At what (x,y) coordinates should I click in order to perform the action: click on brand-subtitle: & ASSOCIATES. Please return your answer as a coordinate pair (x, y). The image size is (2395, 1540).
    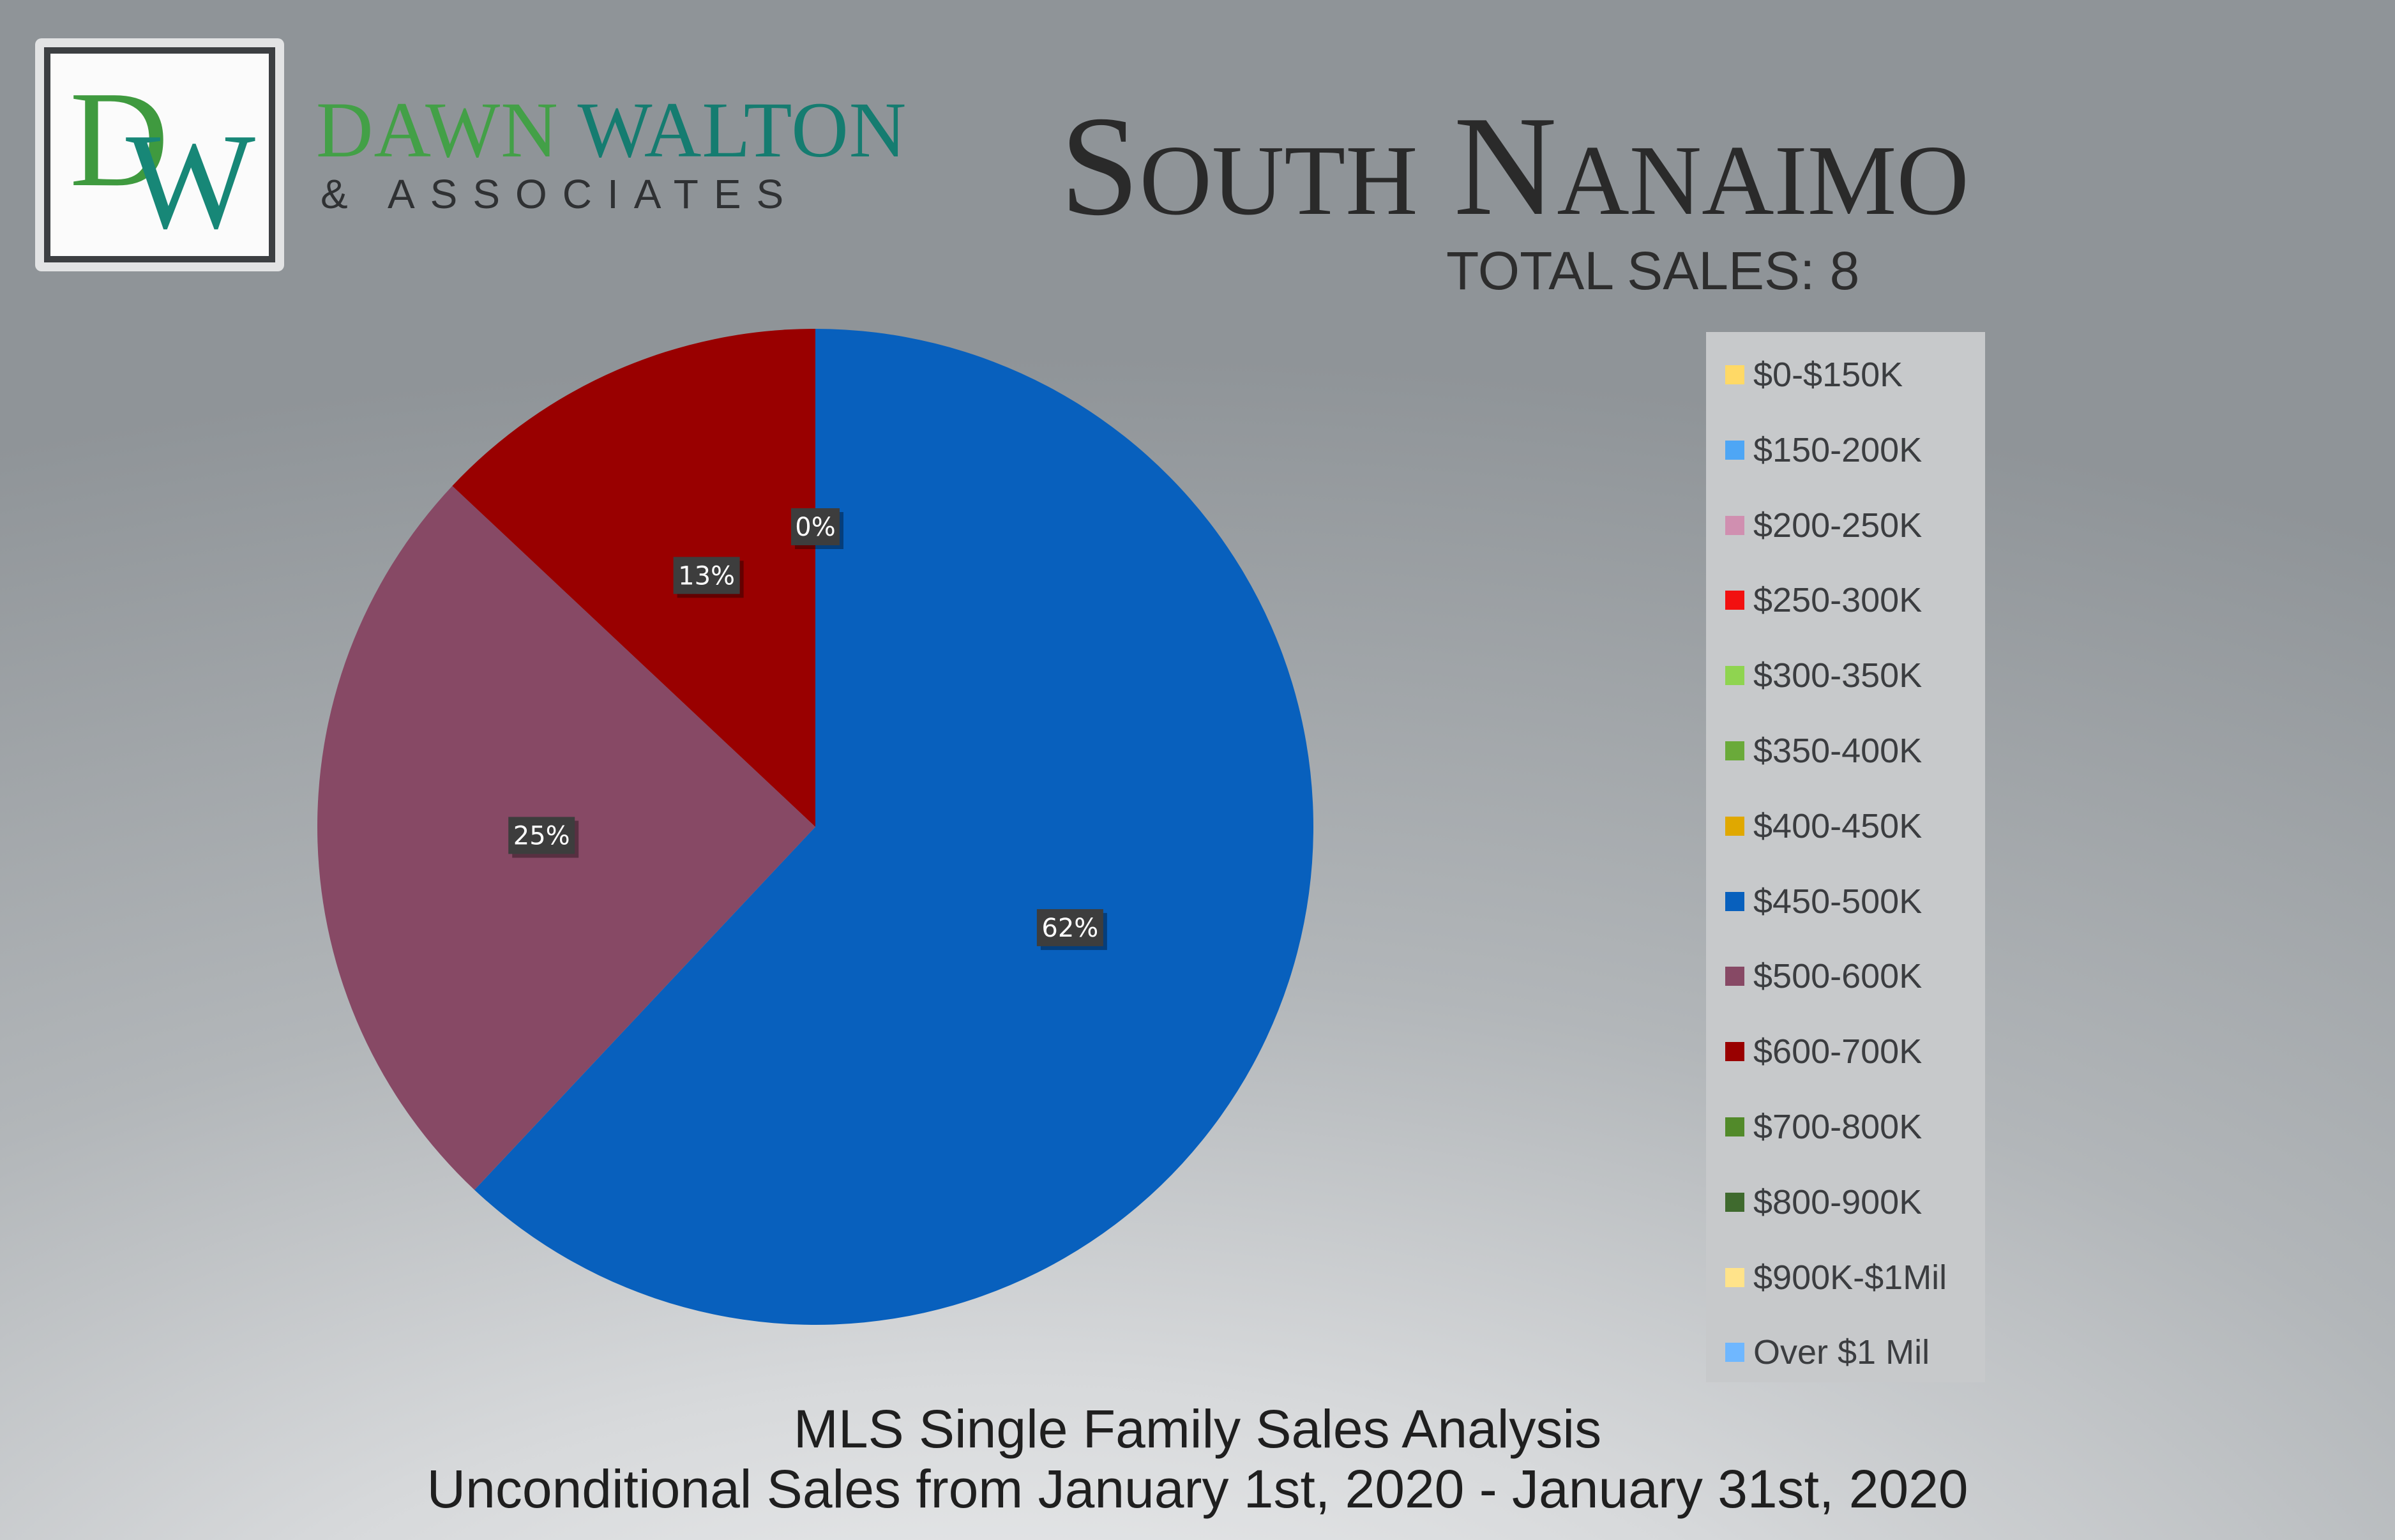
    Looking at the image, I should click on (560, 194).